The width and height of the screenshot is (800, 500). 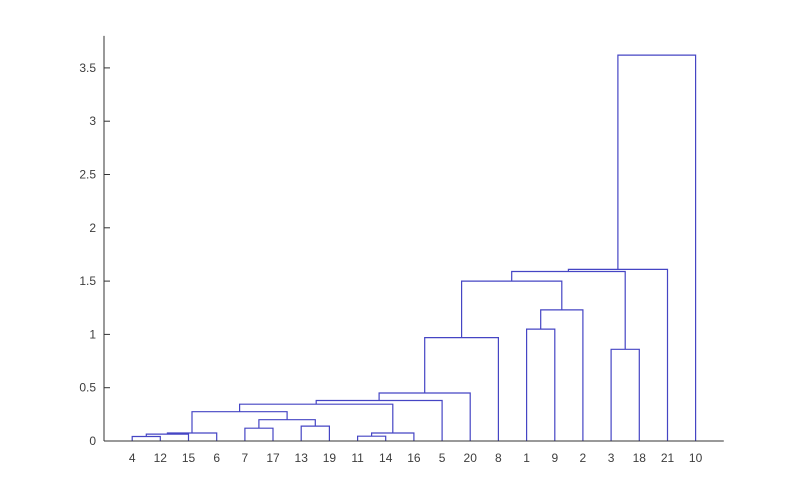 I want to click on y-tick-label: 0, so click(x=92, y=441).